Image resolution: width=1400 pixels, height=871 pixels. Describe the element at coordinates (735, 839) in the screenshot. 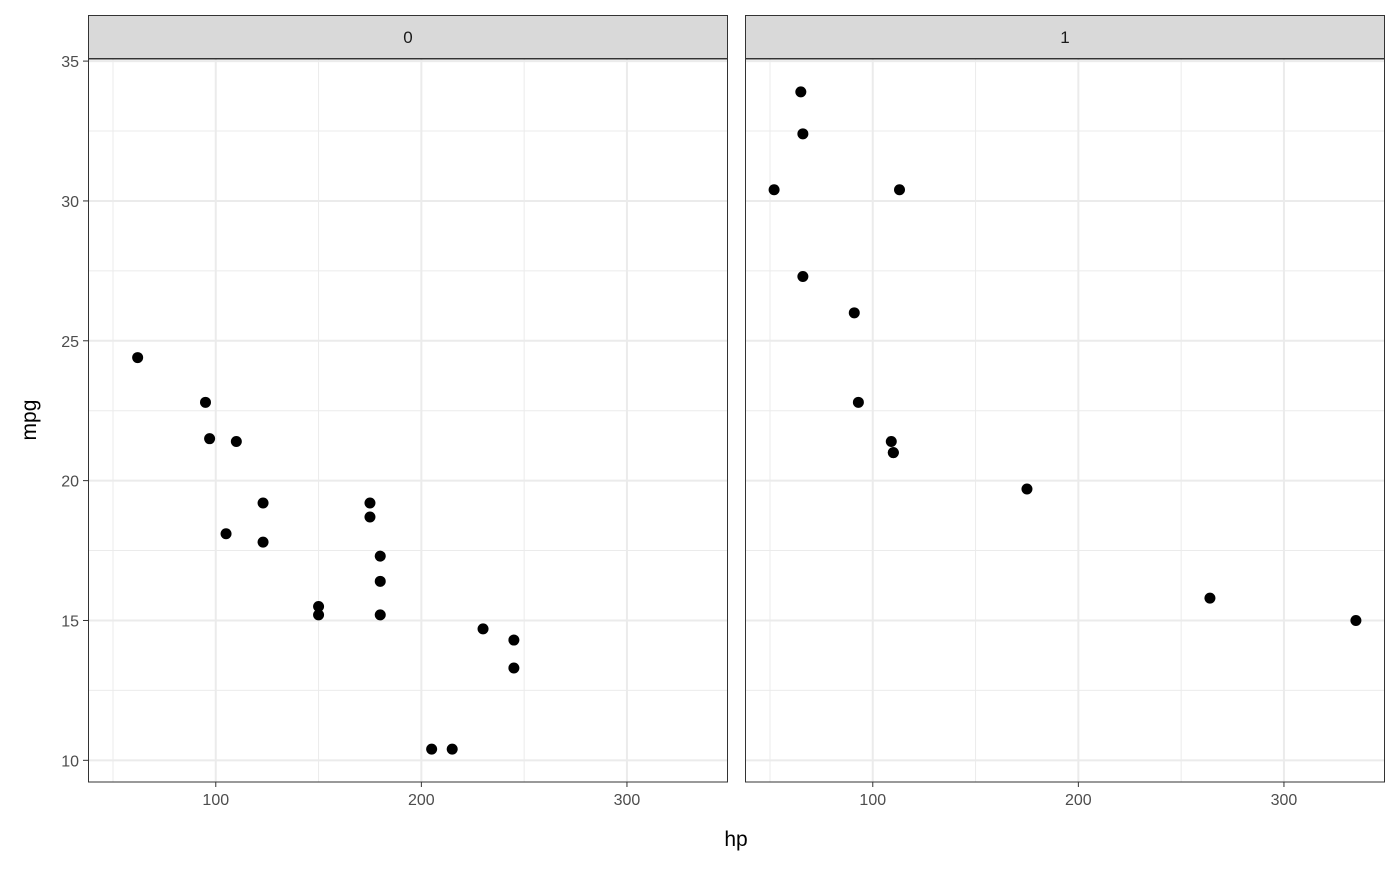

I see `x-axis-label: hp` at that location.